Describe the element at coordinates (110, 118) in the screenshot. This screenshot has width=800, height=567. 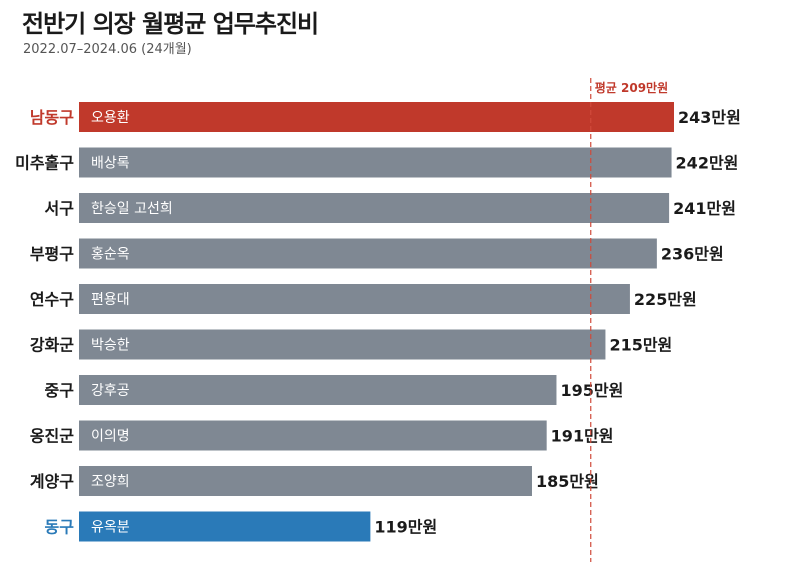
I see `bar-name-label: 오용환` at that location.